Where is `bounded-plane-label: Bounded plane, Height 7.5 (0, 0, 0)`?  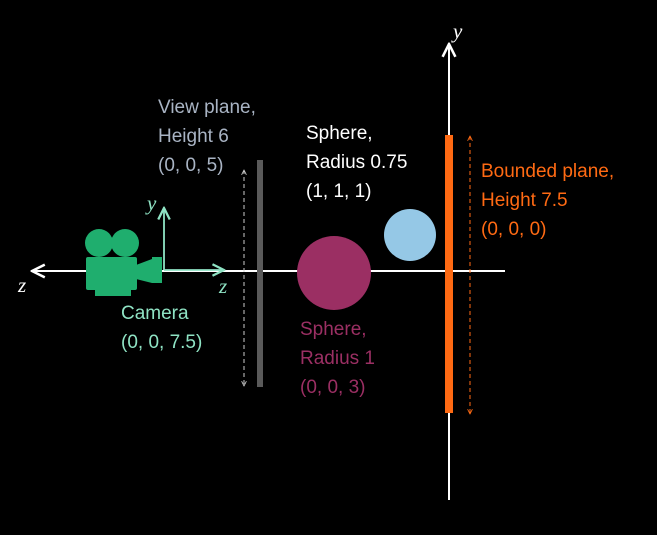
bounded-plane-label: Bounded plane, Height 7.5 (0, 0, 0) is located at coordinates (550, 200).